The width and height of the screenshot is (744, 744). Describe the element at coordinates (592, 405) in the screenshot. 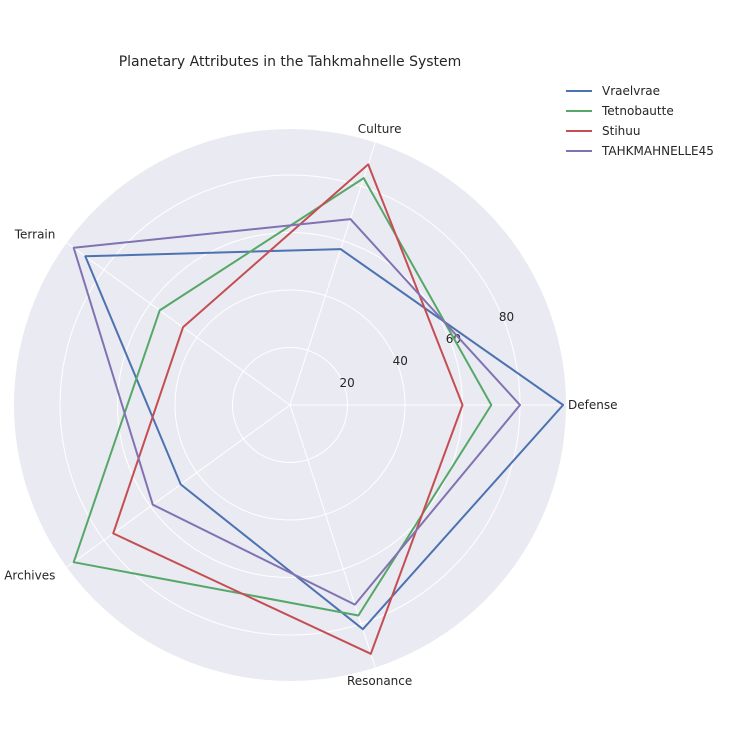

I see `axis-label-defense: Defense` at that location.